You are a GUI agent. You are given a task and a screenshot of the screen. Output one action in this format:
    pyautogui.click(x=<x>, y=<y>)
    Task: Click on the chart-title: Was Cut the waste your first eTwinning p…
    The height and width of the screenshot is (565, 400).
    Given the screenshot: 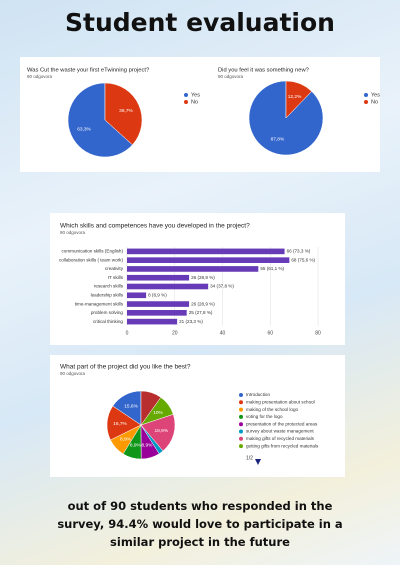 What is the action you would take?
    pyautogui.click(x=88, y=71)
    